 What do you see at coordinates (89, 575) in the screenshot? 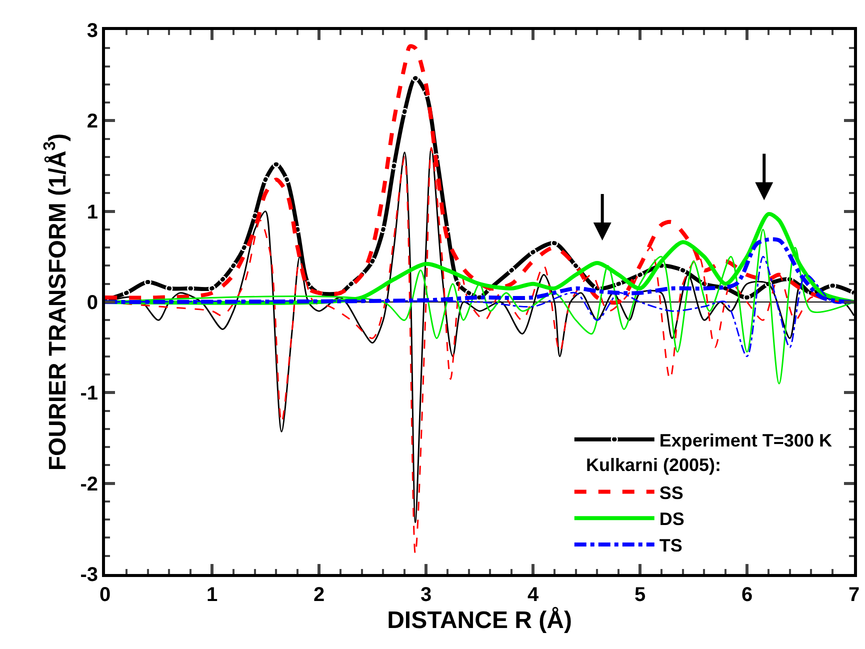
I see `y-tick-label: -3` at bounding box center [89, 575].